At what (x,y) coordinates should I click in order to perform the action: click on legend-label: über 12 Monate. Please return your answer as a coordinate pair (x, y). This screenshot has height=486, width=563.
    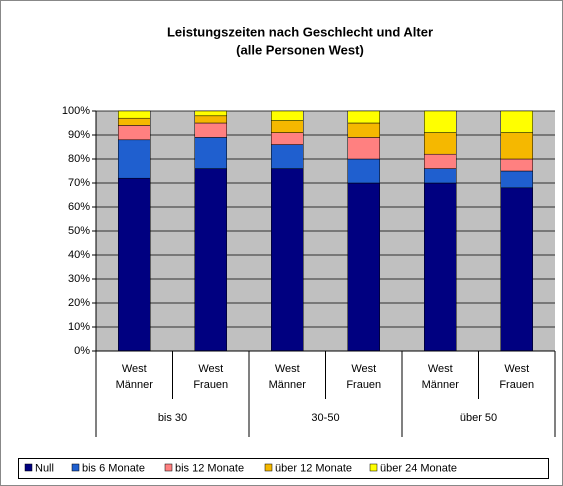
    Looking at the image, I should click on (313, 468).